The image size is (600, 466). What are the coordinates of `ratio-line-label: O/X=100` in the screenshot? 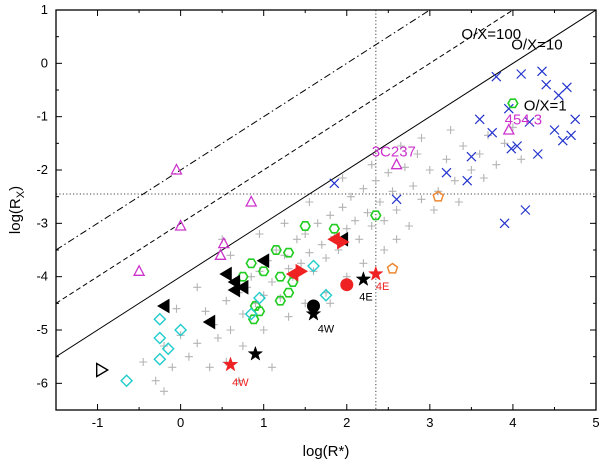 It's located at (491, 34).